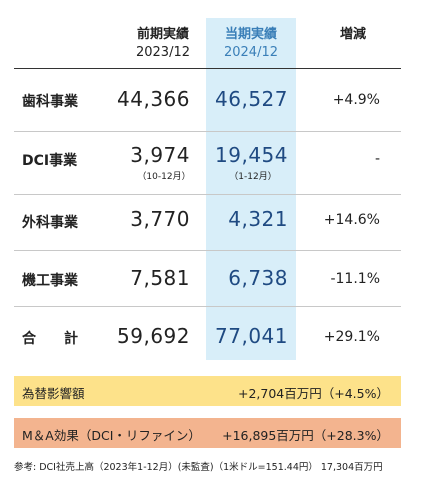  What do you see at coordinates (160, 155) in the screenshot?
I see `prev-value: 3,974` at bounding box center [160, 155].